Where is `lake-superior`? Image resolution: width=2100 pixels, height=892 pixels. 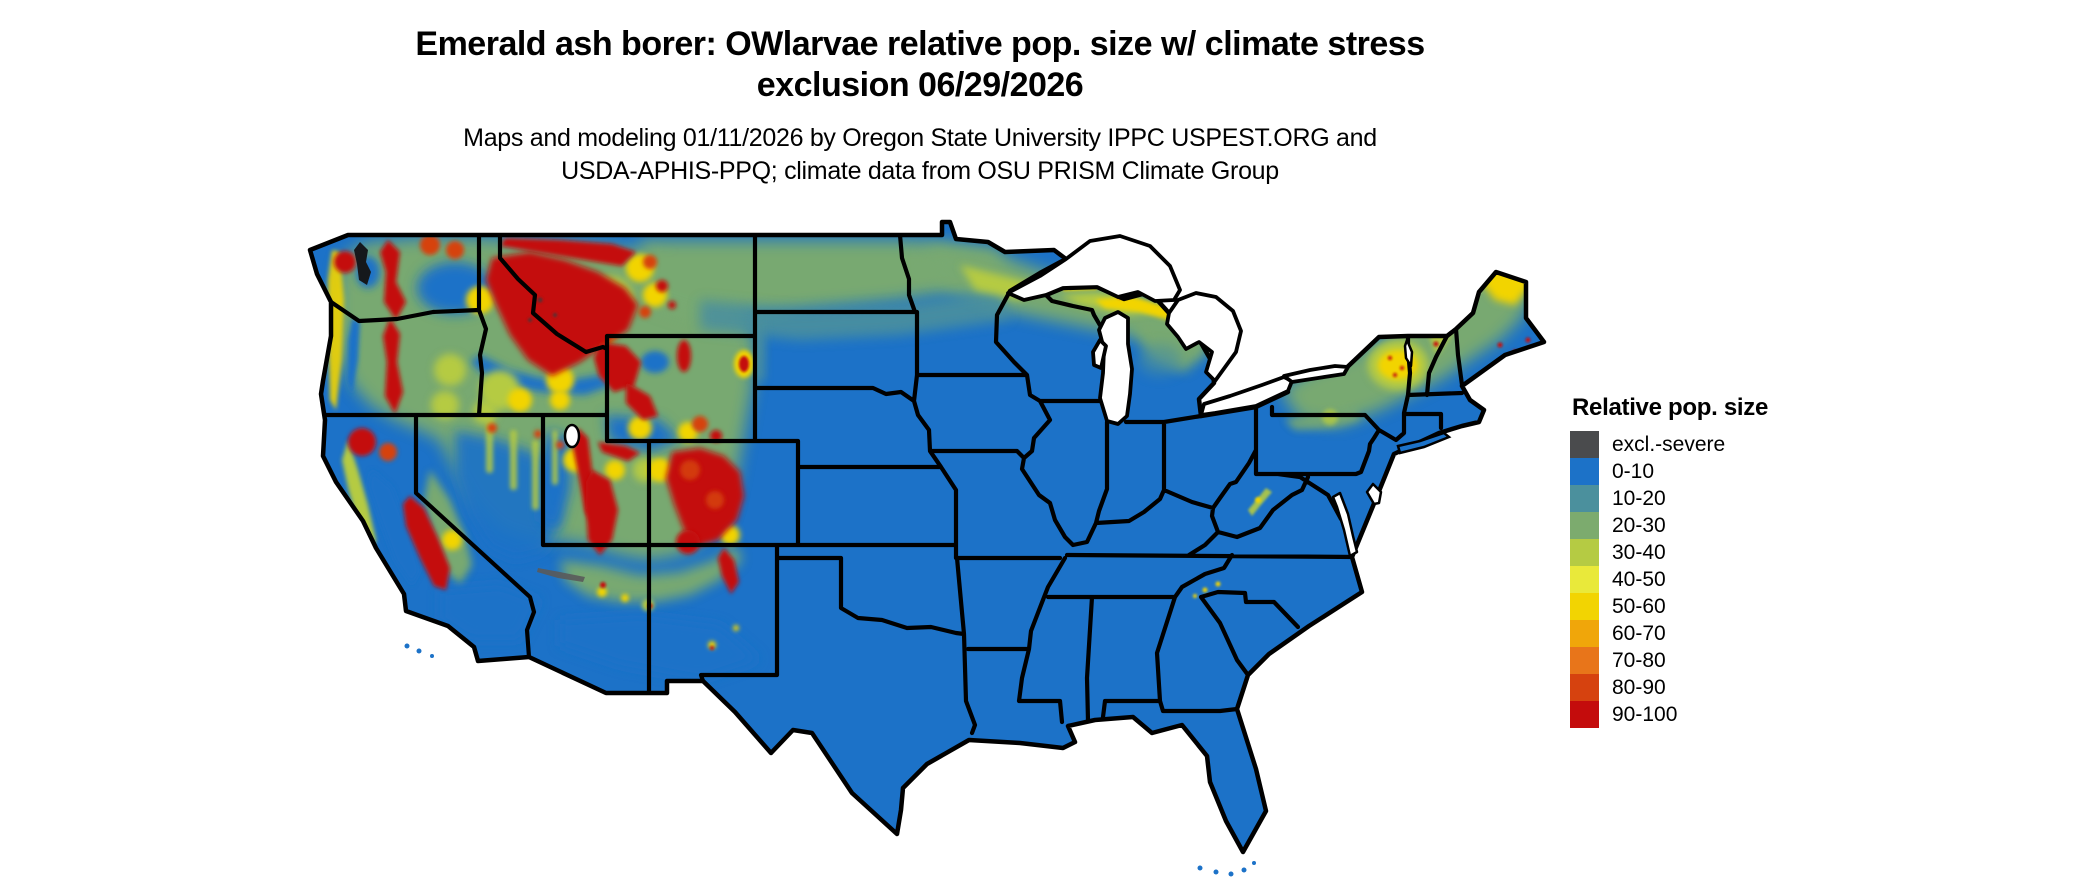 lake-superior is located at coordinates (1094, 268).